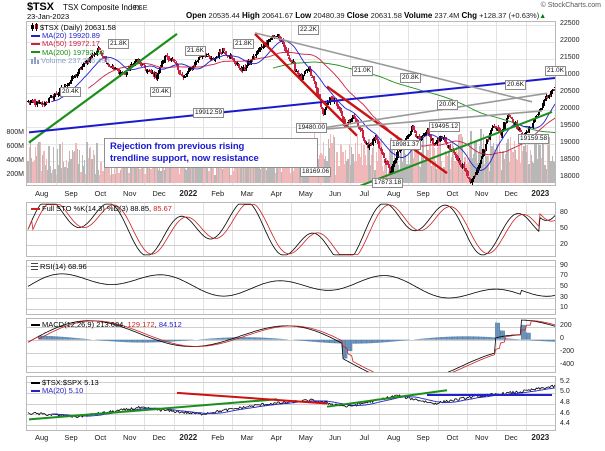 The image size is (605, 451). Describe the element at coordinates (564, 276) in the screenshot. I see `indicator-y-tick: 70` at that location.